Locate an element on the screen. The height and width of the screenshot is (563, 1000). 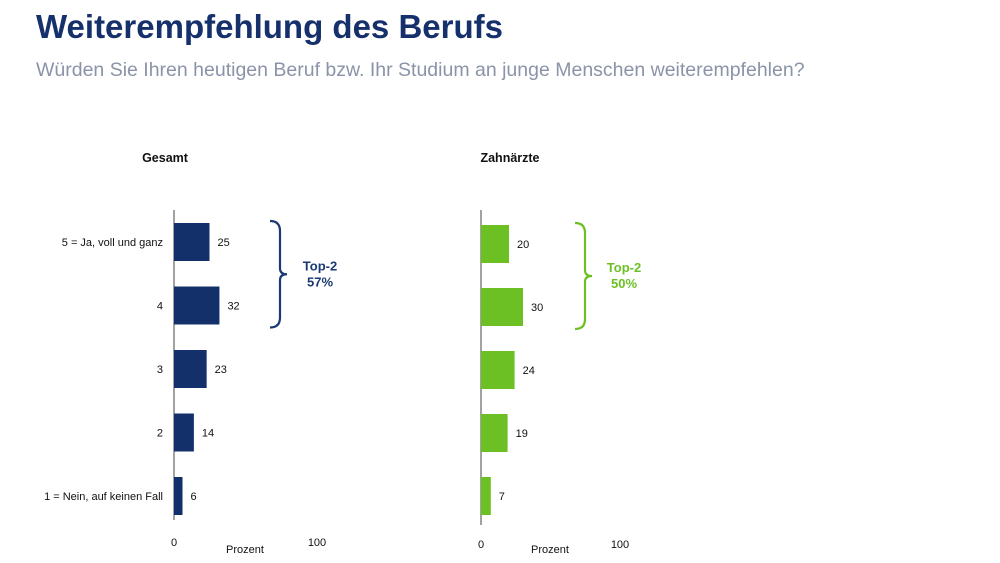
chart2-top2-value: 50% is located at coordinates (624, 283).